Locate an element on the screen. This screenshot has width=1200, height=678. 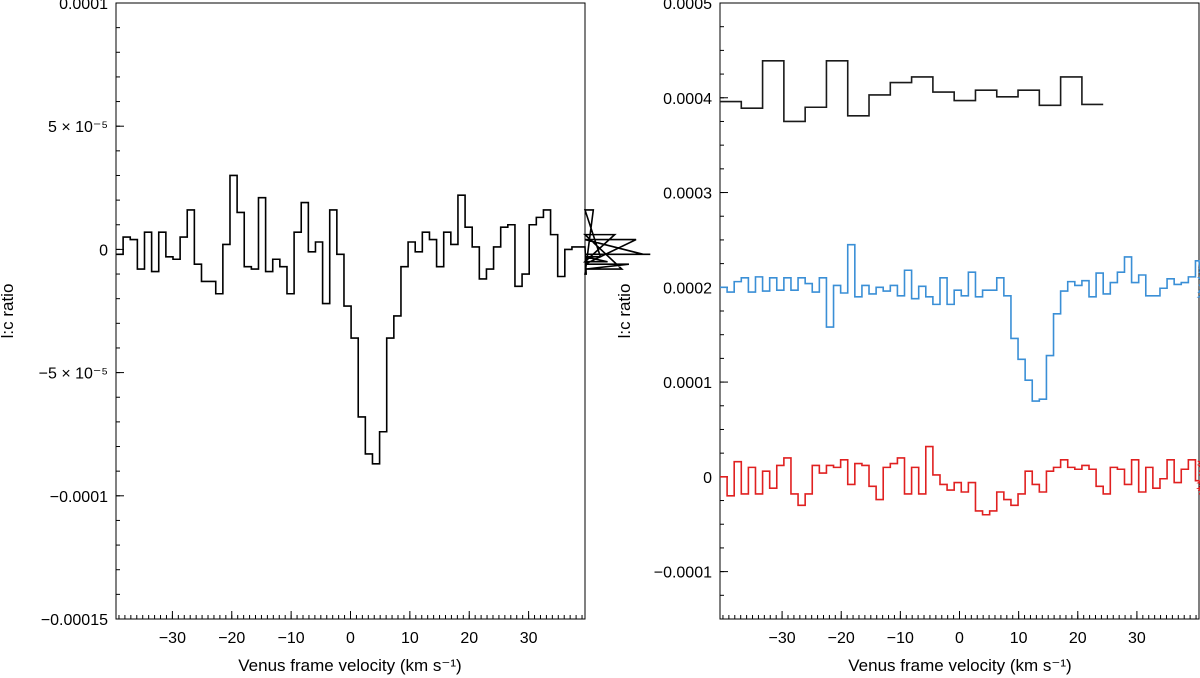
left-y-axis-label: l:c ratio is located at coordinates (8, 311).